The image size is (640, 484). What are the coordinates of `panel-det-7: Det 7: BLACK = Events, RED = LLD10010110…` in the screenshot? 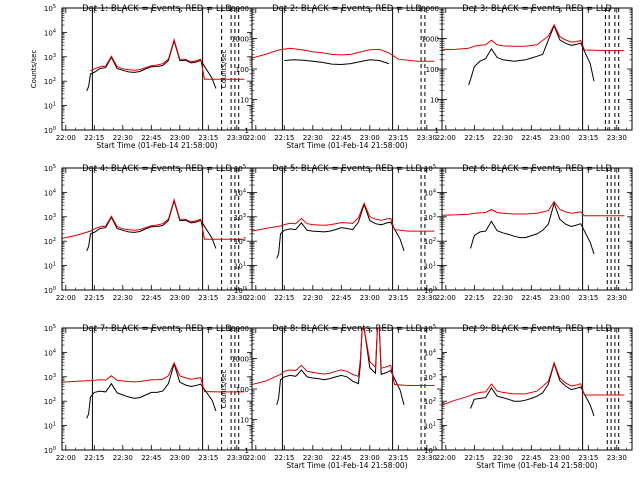 It's located at (148, 393).